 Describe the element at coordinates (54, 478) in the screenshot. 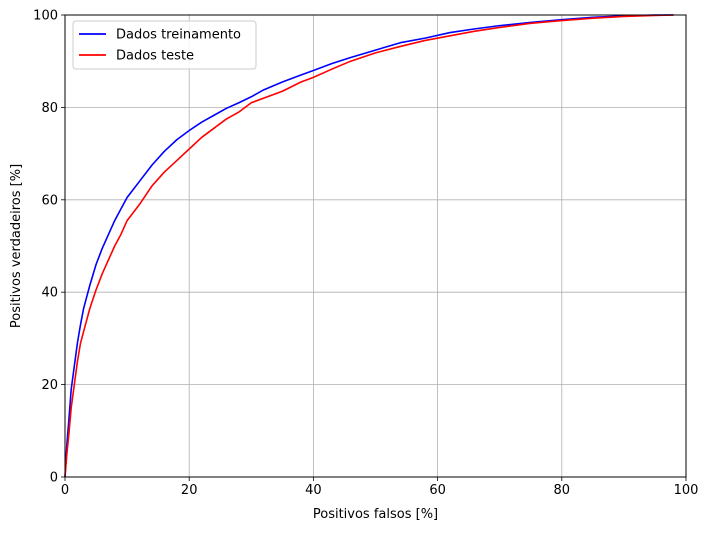

I see `y-tick-label: 0` at that location.